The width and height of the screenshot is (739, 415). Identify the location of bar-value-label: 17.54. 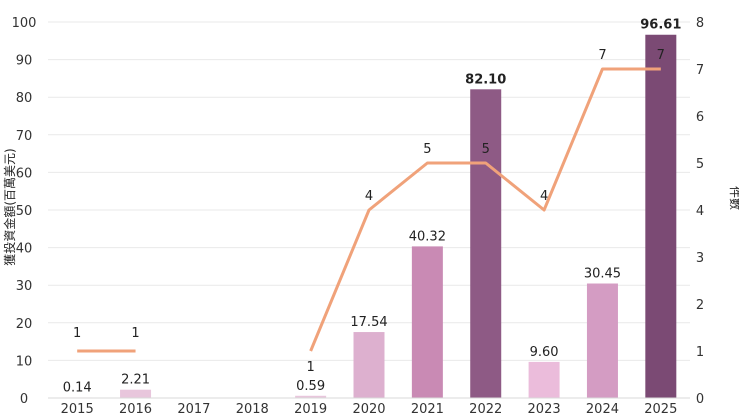
(368, 322).